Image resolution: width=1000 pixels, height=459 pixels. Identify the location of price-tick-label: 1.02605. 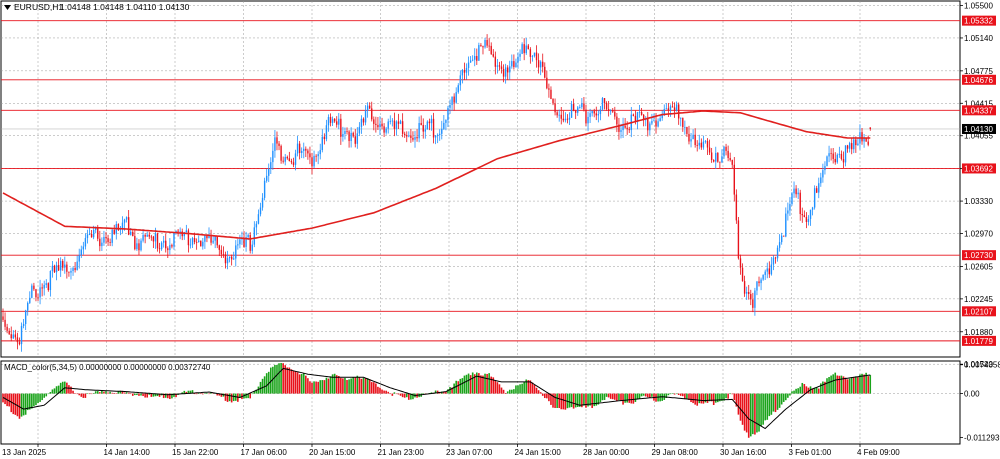
(978, 266).